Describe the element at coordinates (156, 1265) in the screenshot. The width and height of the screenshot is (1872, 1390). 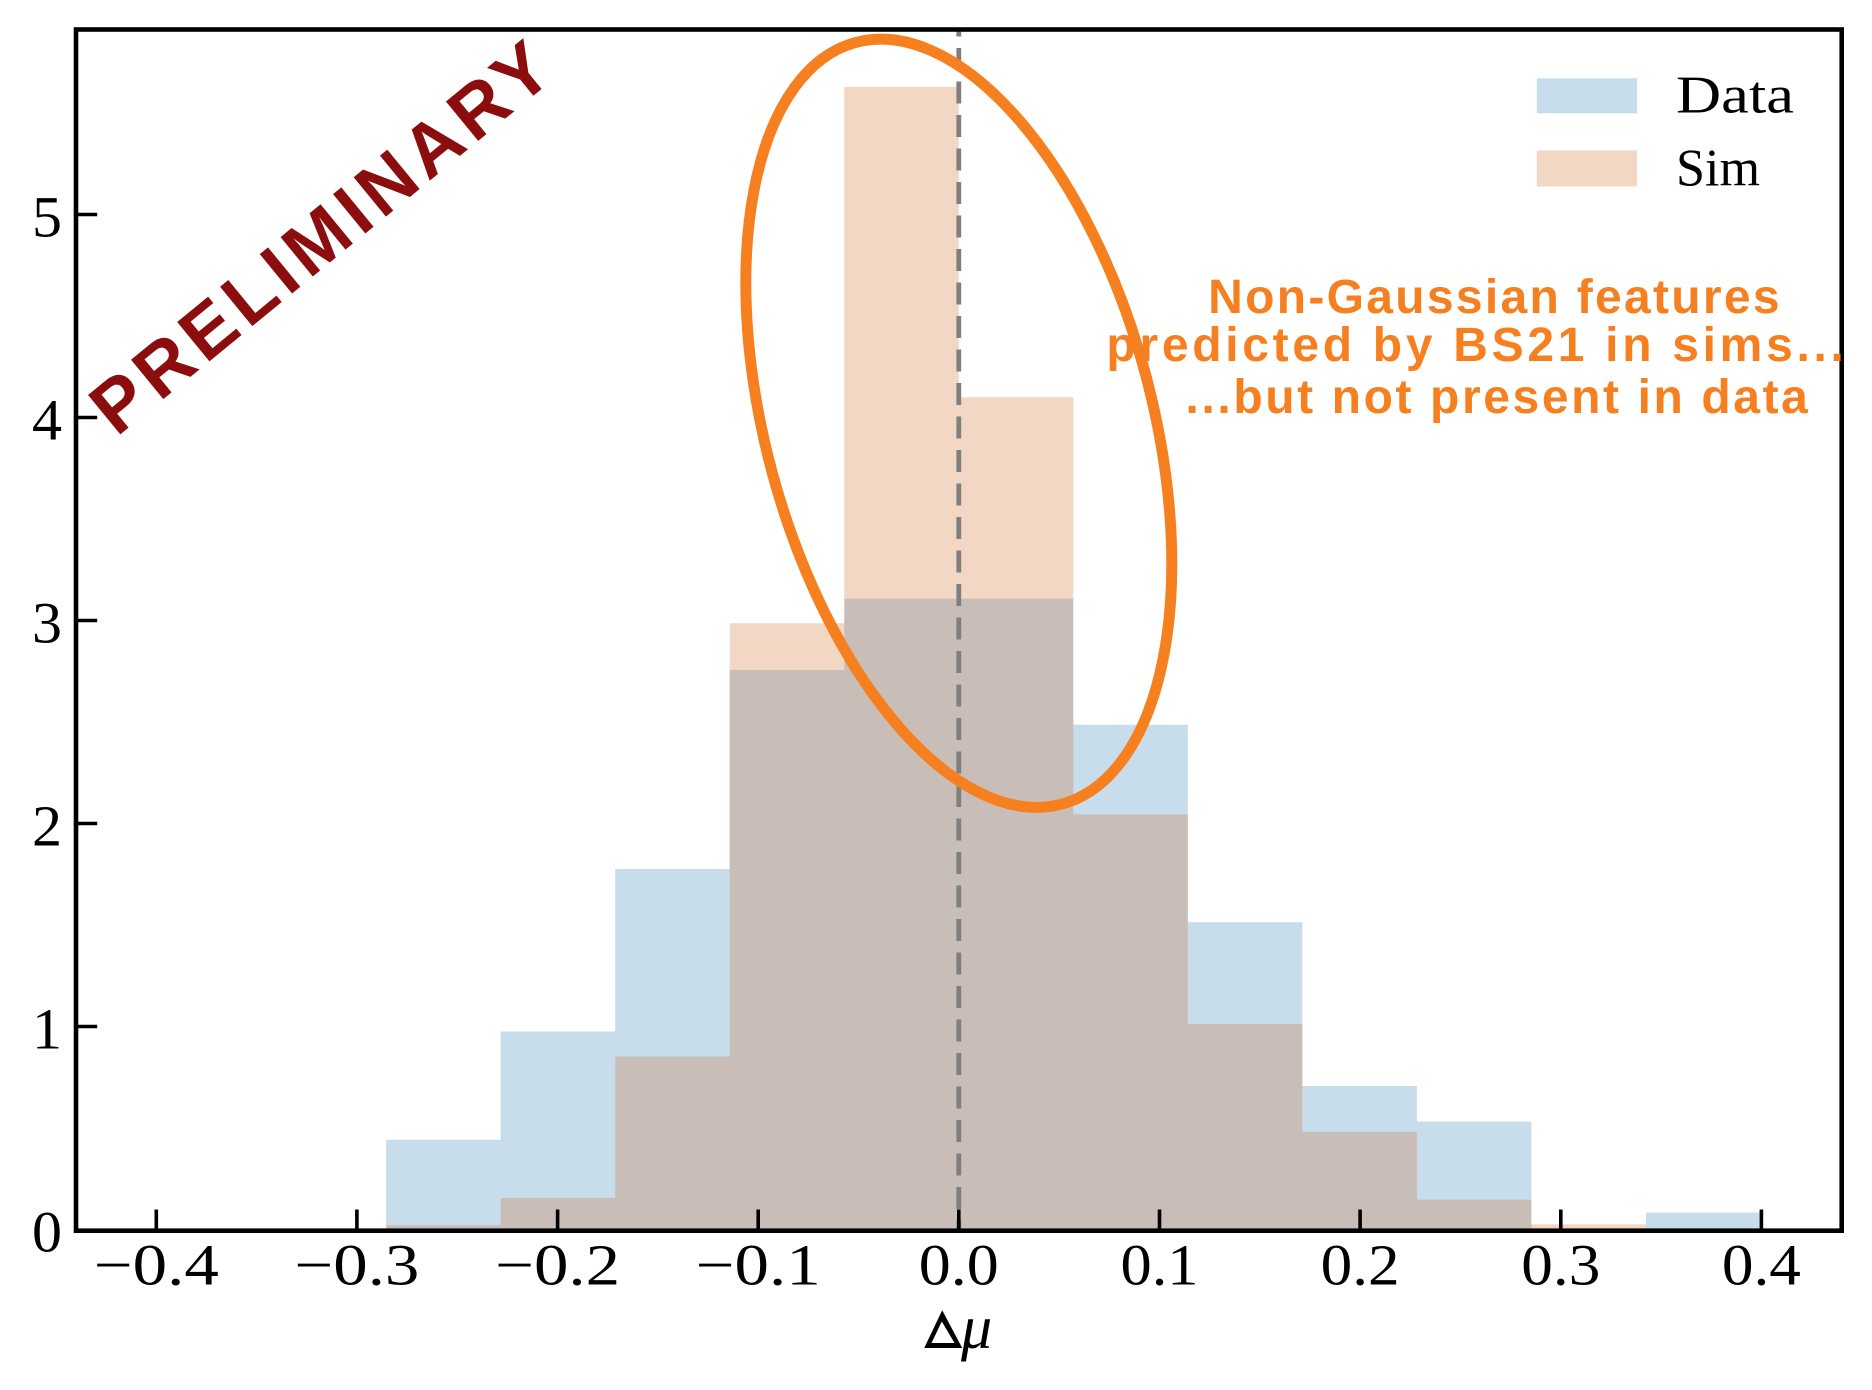
I see `svg-text: −0.4` at that location.